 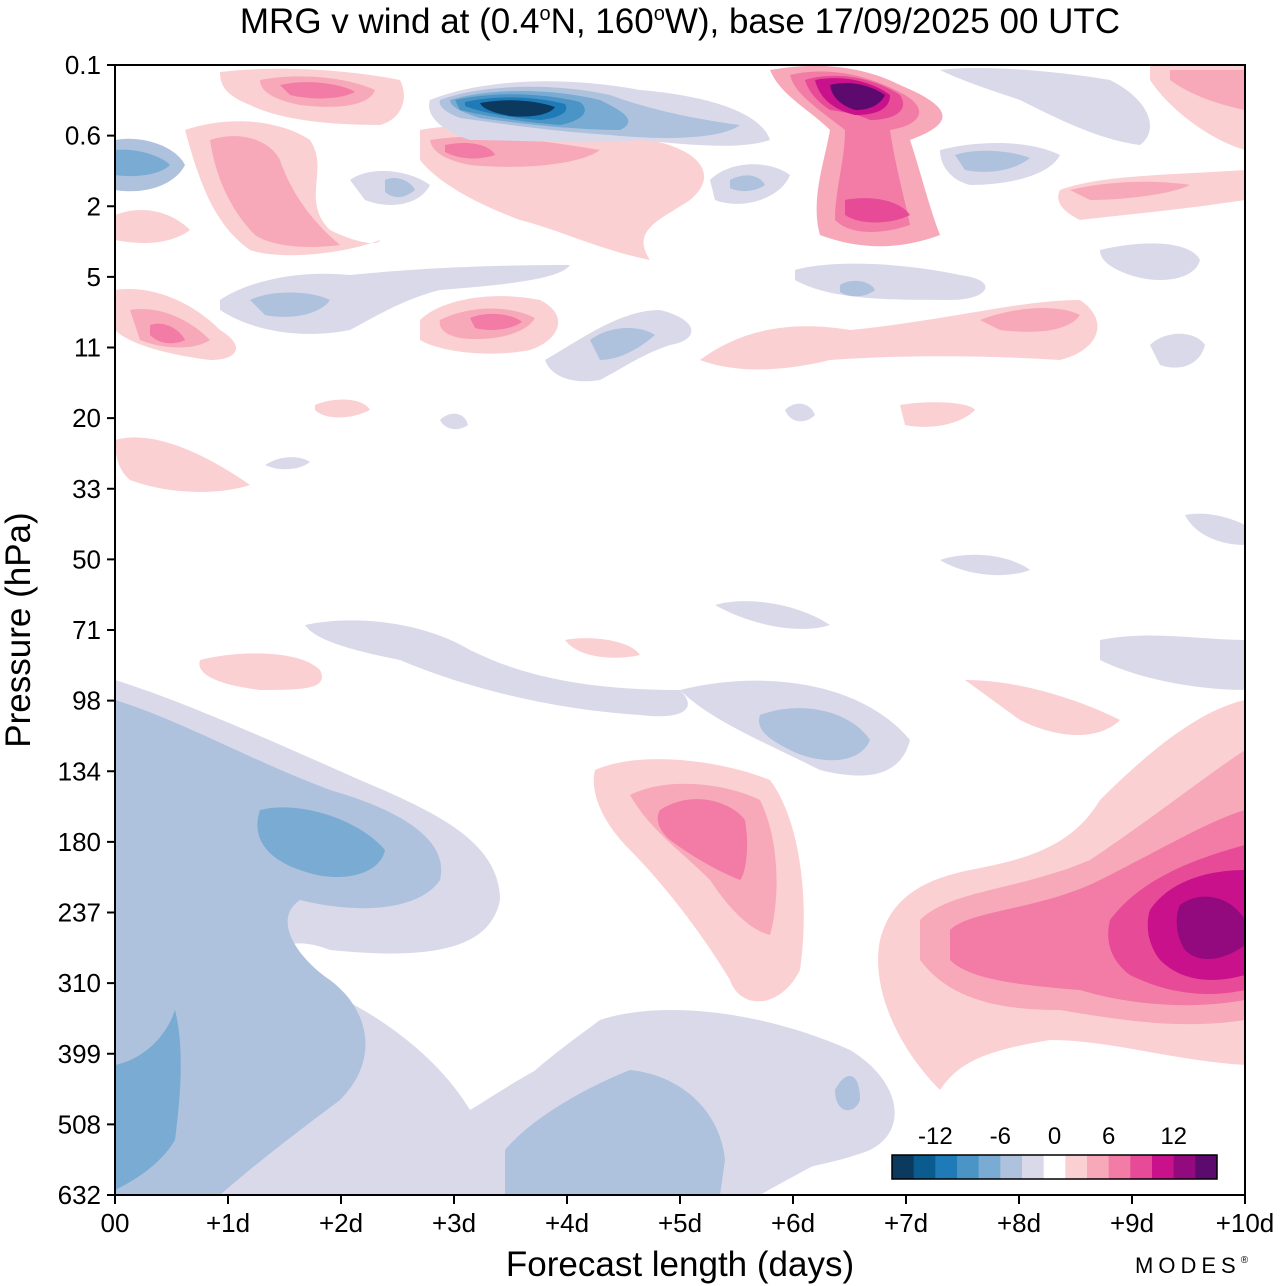 What do you see at coordinates (1054, 1151) in the screenshot?
I see `colorbar: -12 -6 0 6 12` at bounding box center [1054, 1151].